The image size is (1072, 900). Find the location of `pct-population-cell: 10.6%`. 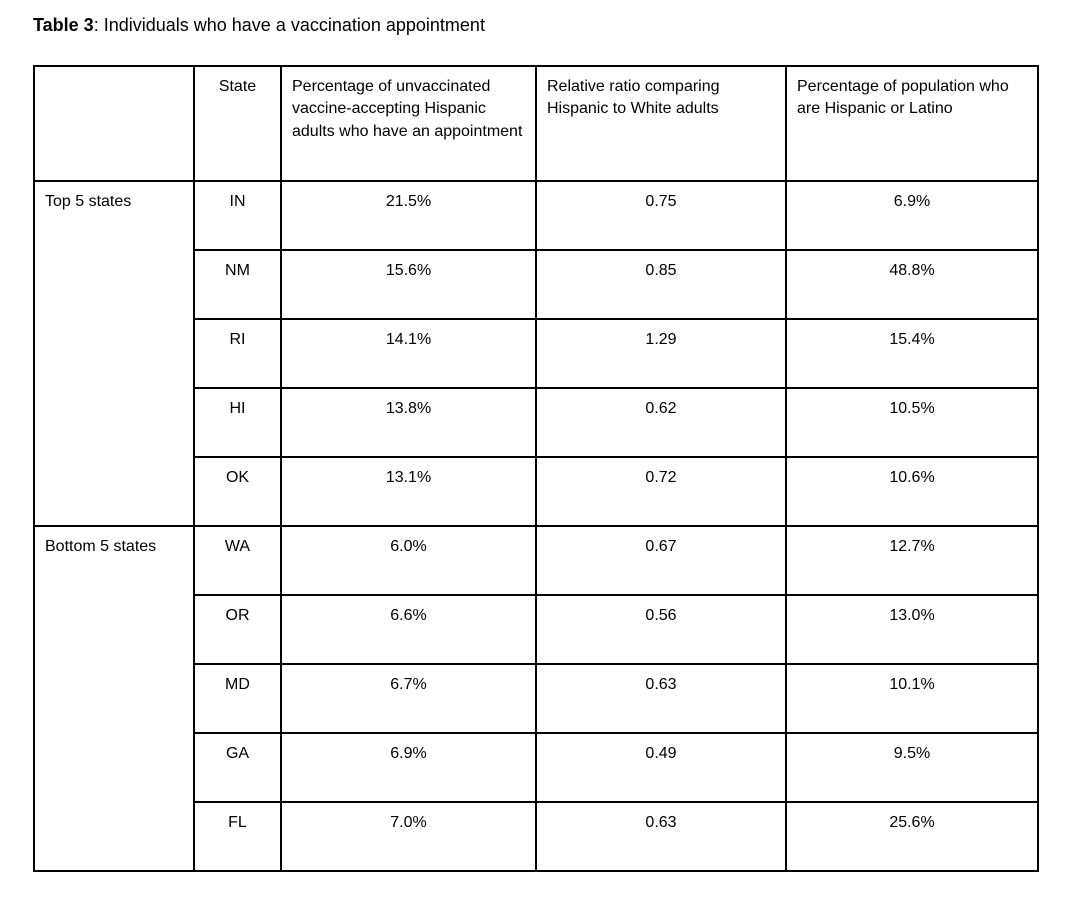

pct-population-cell: 10.6% is located at coordinates (912, 491).